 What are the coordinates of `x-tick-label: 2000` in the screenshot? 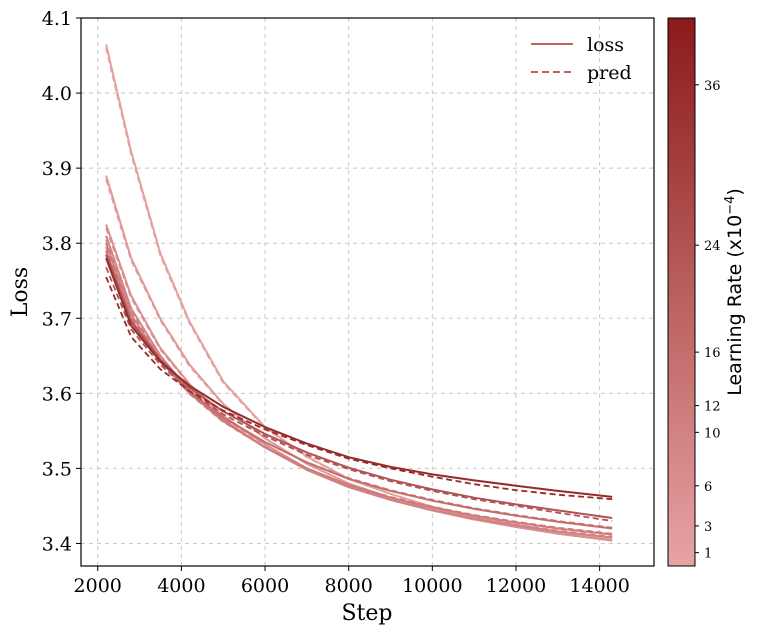 It's located at (98, 586).